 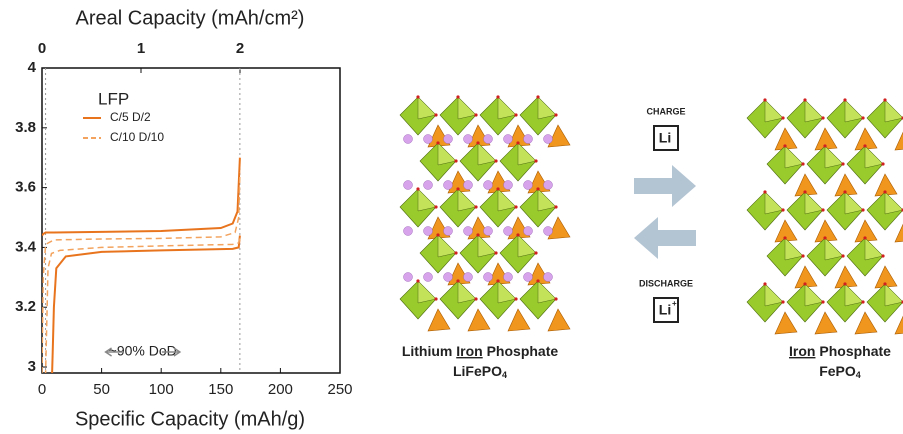 What do you see at coordinates (280, 389) in the screenshot?
I see `x-tick-label: 200` at bounding box center [280, 389].